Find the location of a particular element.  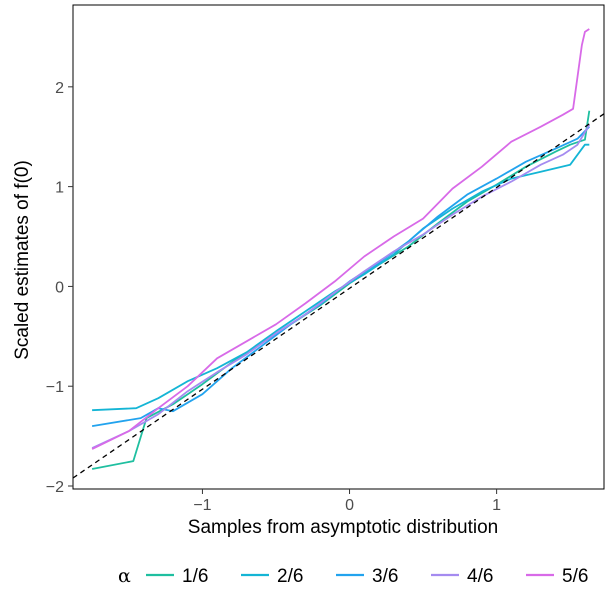

legend-title: α is located at coordinates (124, 576).